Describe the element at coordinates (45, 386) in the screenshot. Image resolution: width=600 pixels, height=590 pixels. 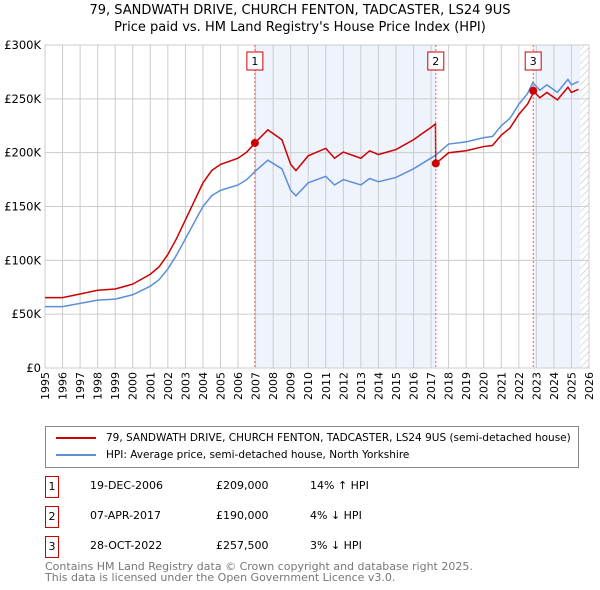
I see `x-tick-label: 1995` at that location.